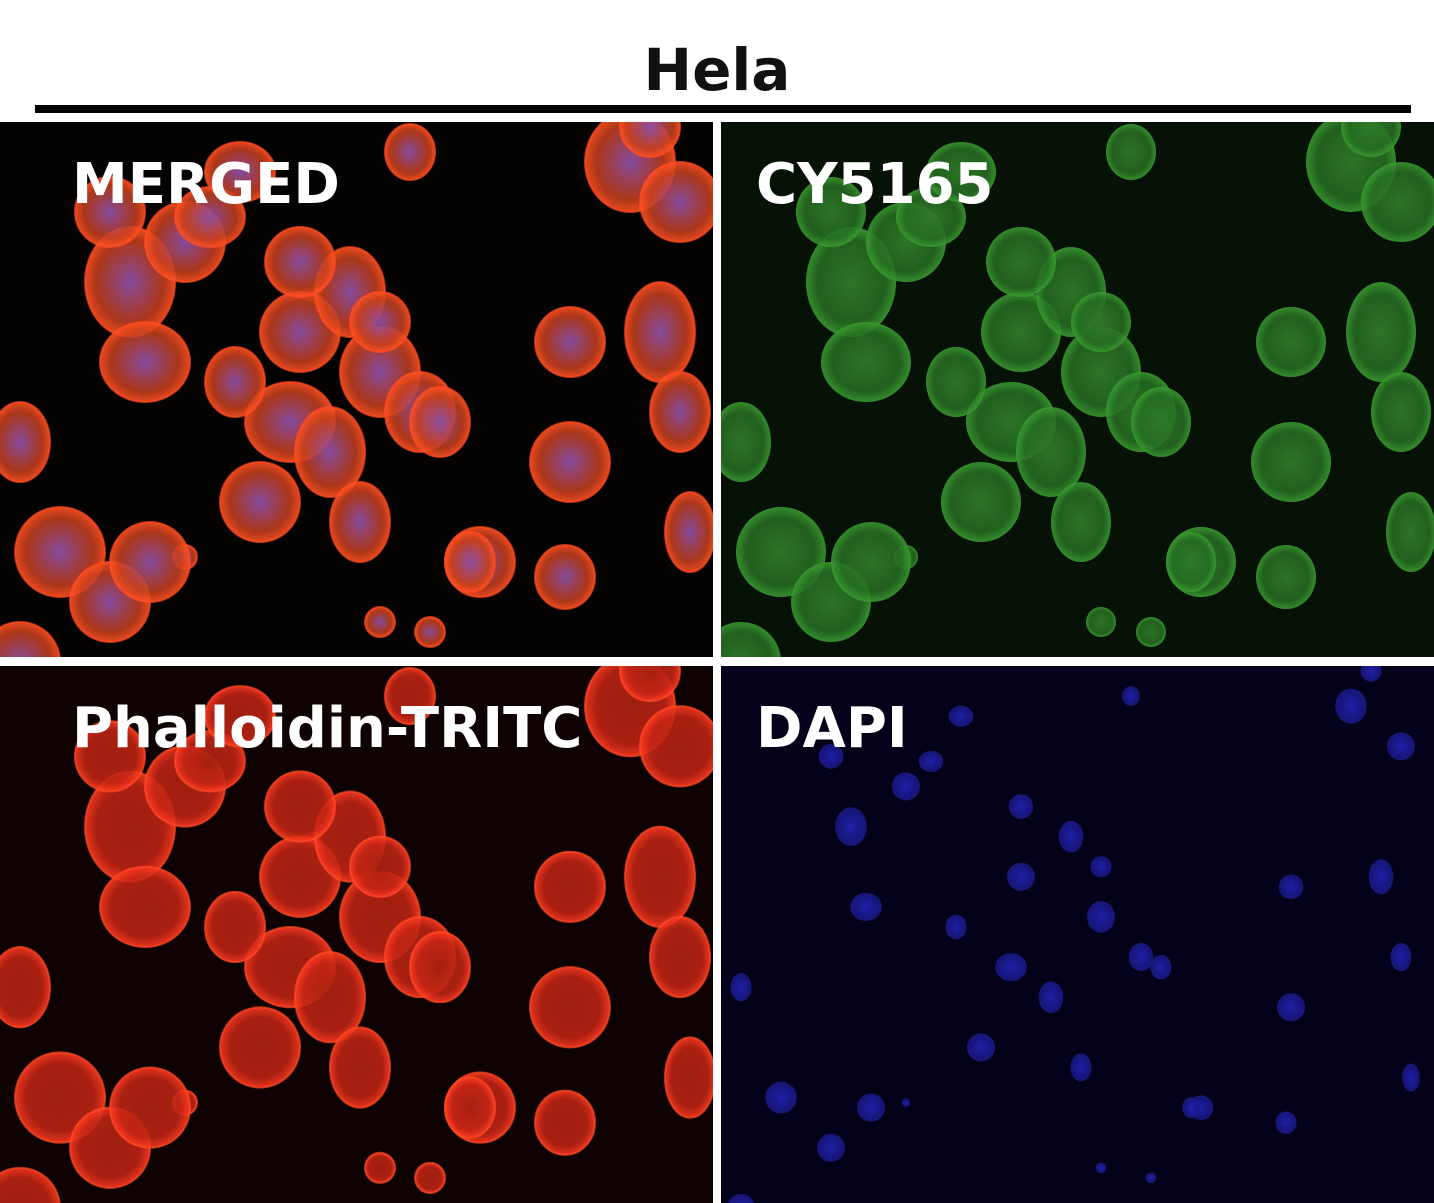 This screenshot has width=1434, height=1203. I want to click on panel-label-phalloidin: Phalloidin-TRITC, so click(327, 728).